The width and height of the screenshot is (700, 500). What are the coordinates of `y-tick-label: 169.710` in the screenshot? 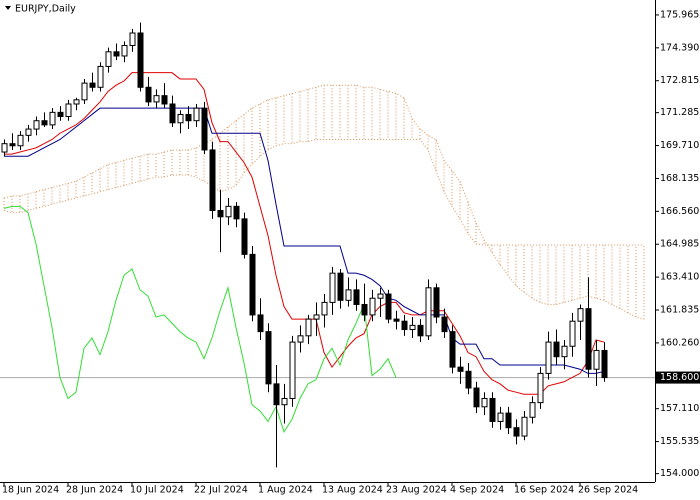 It's located at (679, 145).